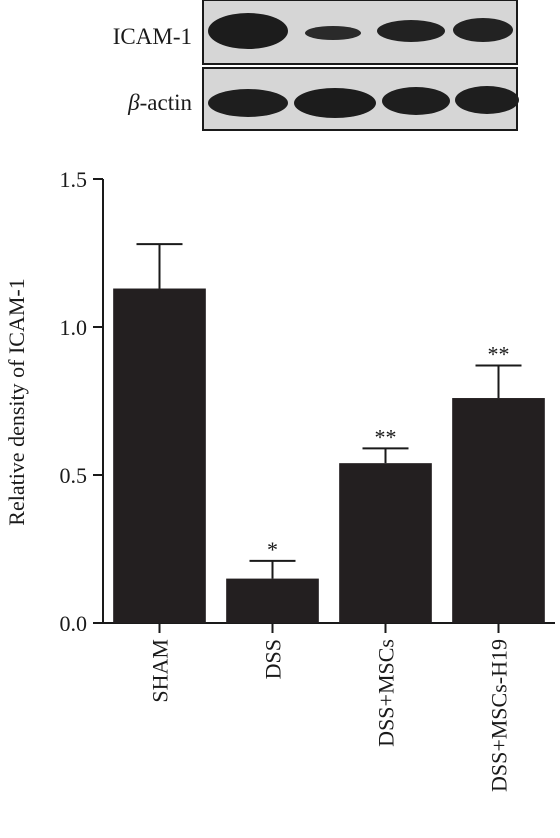 Image resolution: width=560 pixels, height=838 pixels. Describe the element at coordinates (273, 659) in the screenshot. I see `x-tick-label: DSS` at that location.